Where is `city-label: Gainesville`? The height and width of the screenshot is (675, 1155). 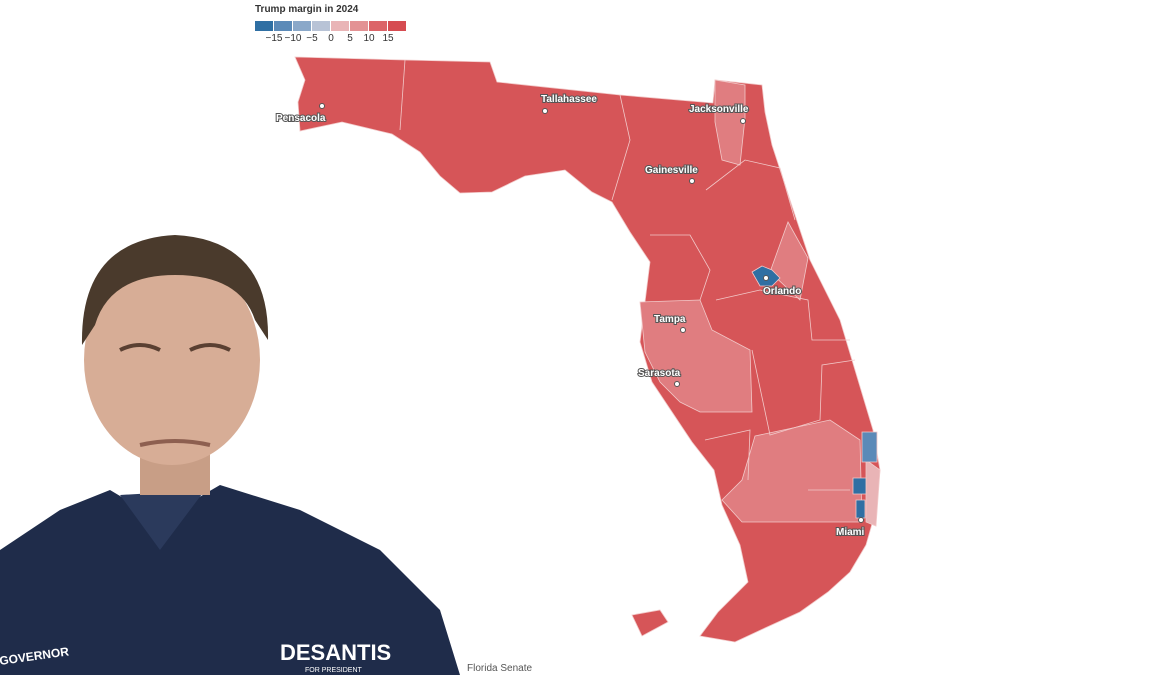 city-label: Gainesville is located at coordinates (671, 170).